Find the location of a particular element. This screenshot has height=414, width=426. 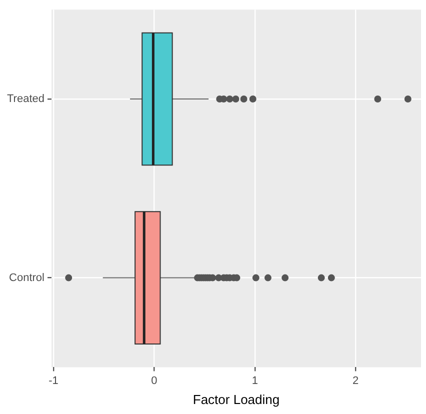

x-tick-label: 0 is located at coordinates (154, 380).